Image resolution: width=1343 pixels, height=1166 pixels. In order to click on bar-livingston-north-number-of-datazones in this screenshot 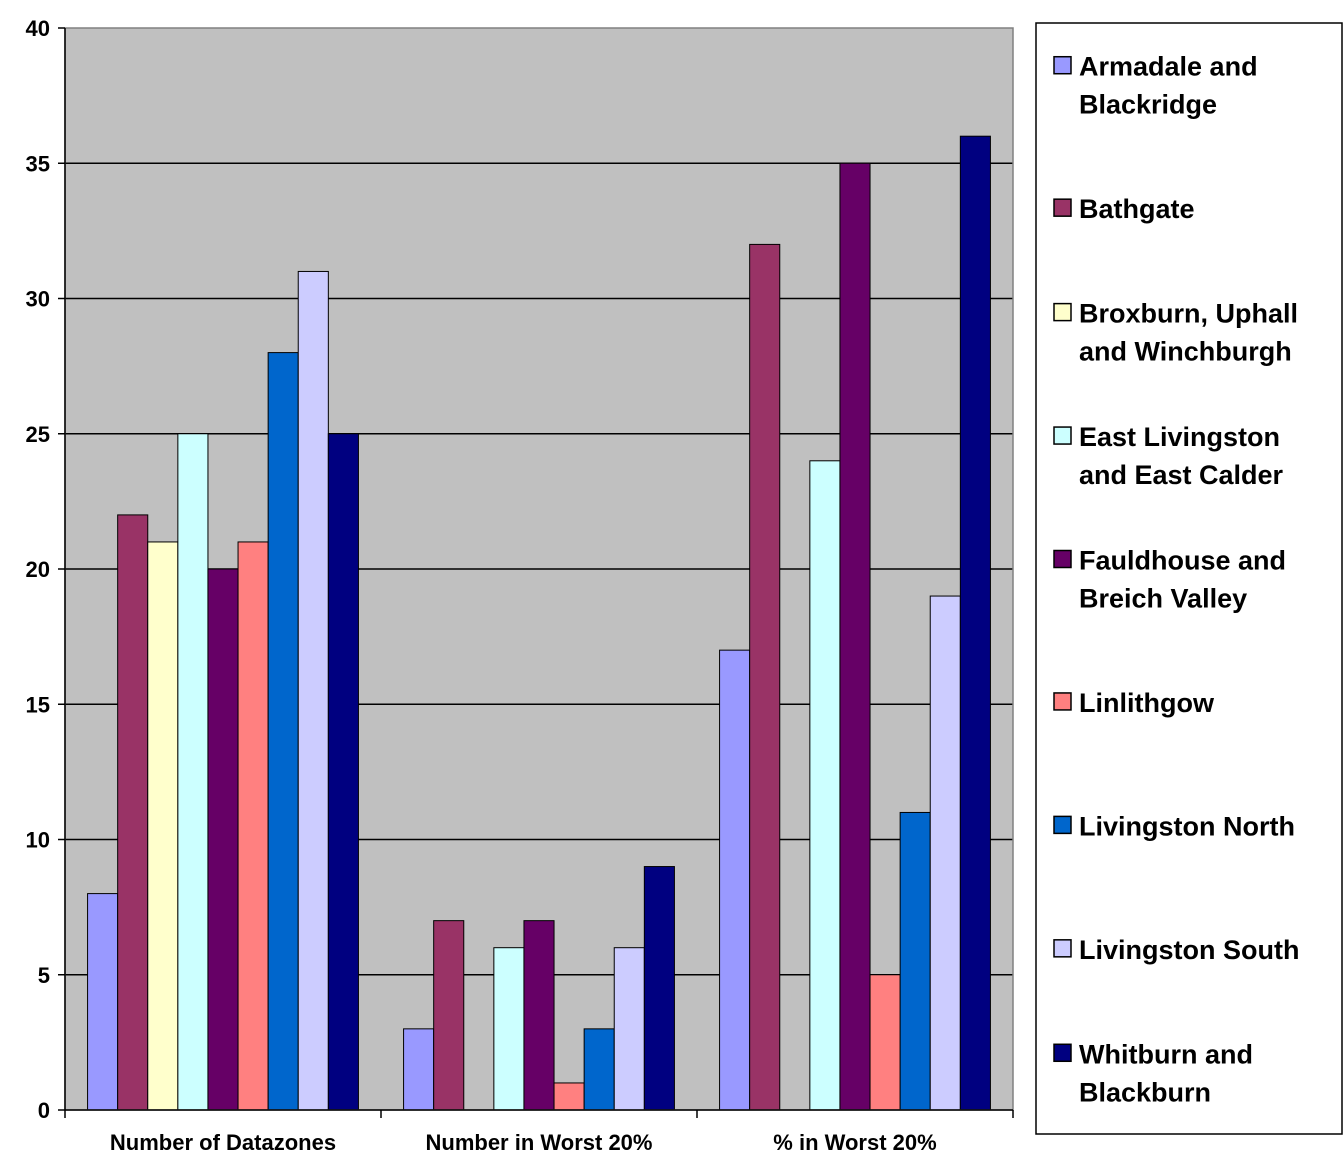, I will do `click(283, 731)`.